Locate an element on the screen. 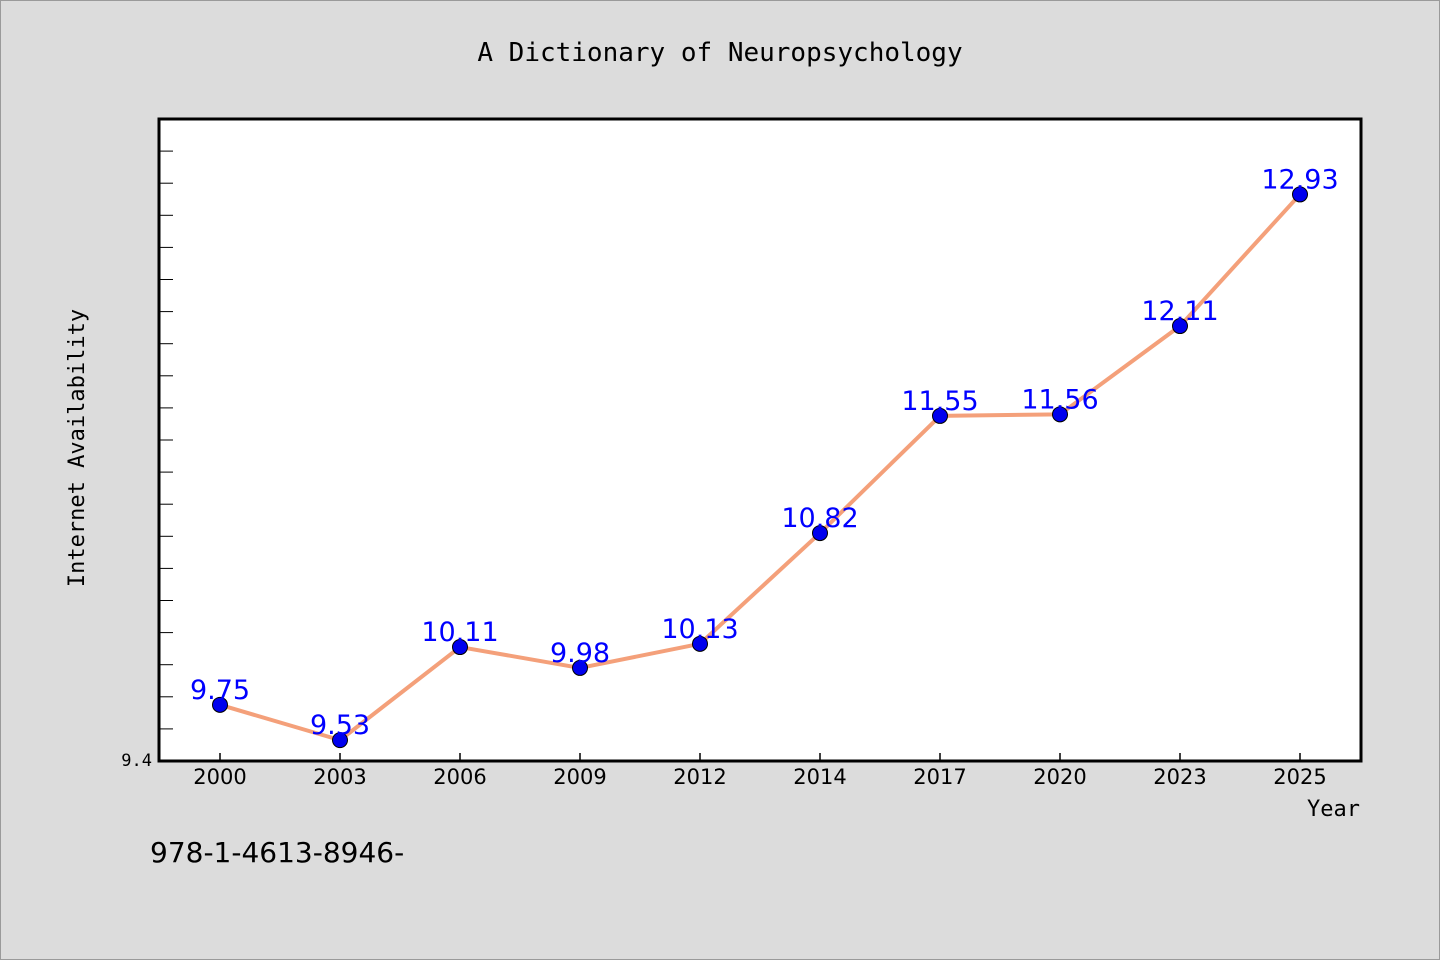 This screenshot has width=1440, height=960. data-label: 9.53 is located at coordinates (340, 725).